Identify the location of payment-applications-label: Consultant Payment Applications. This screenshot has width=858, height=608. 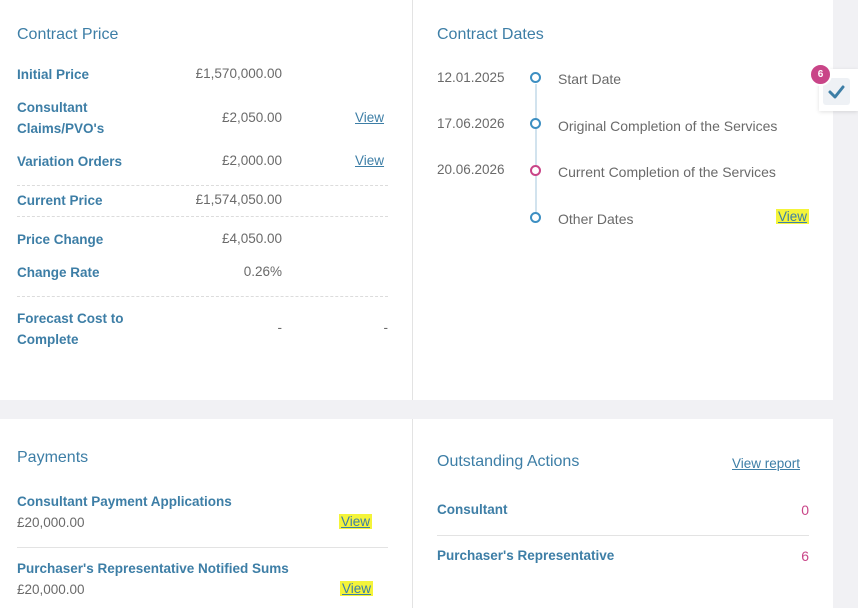
(124, 501).